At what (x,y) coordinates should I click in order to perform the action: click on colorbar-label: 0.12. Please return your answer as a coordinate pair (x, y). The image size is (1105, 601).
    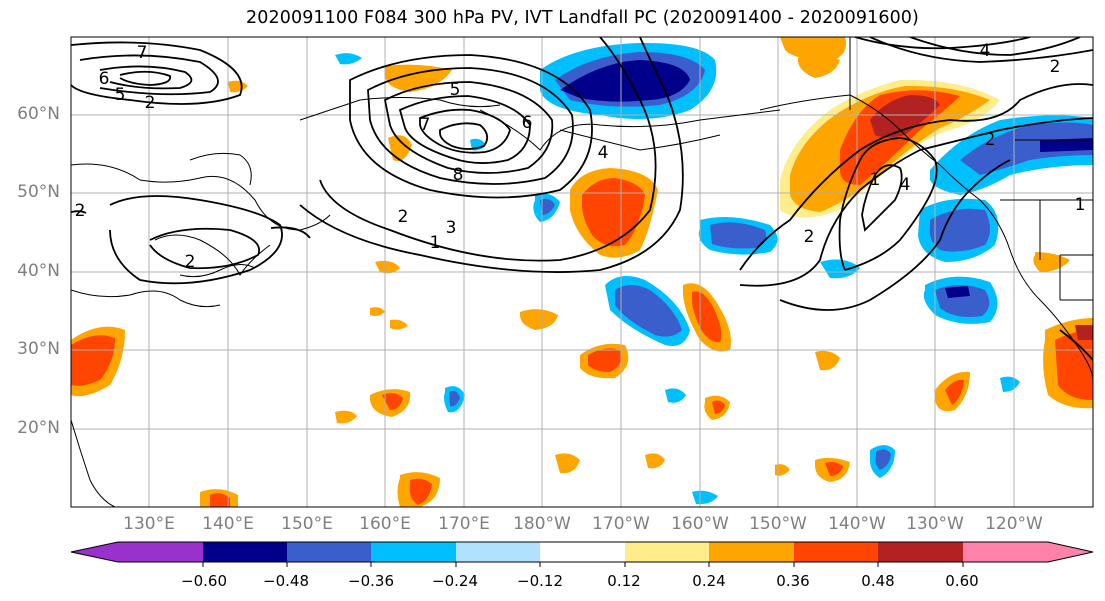
    Looking at the image, I should click on (624, 581).